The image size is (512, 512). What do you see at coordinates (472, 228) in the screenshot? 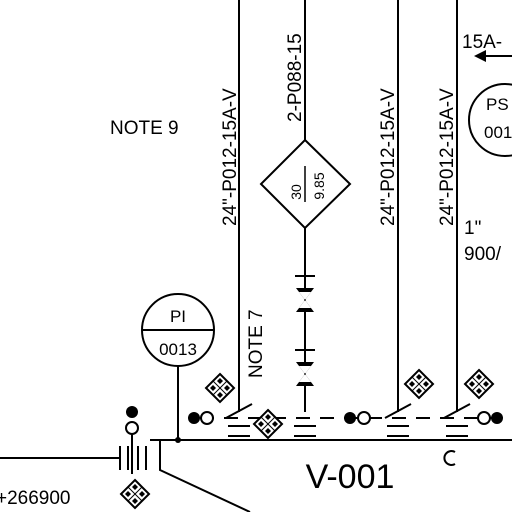
I see `size-label: 1"` at bounding box center [472, 228].